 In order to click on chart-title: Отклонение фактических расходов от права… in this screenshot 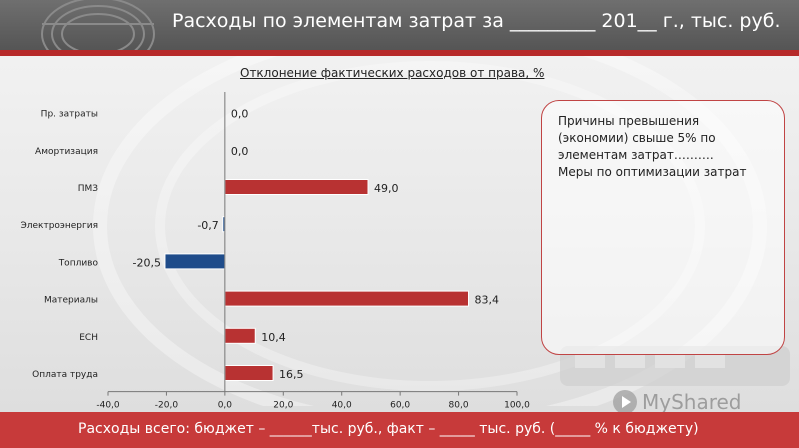, I will do `click(392, 73)`.